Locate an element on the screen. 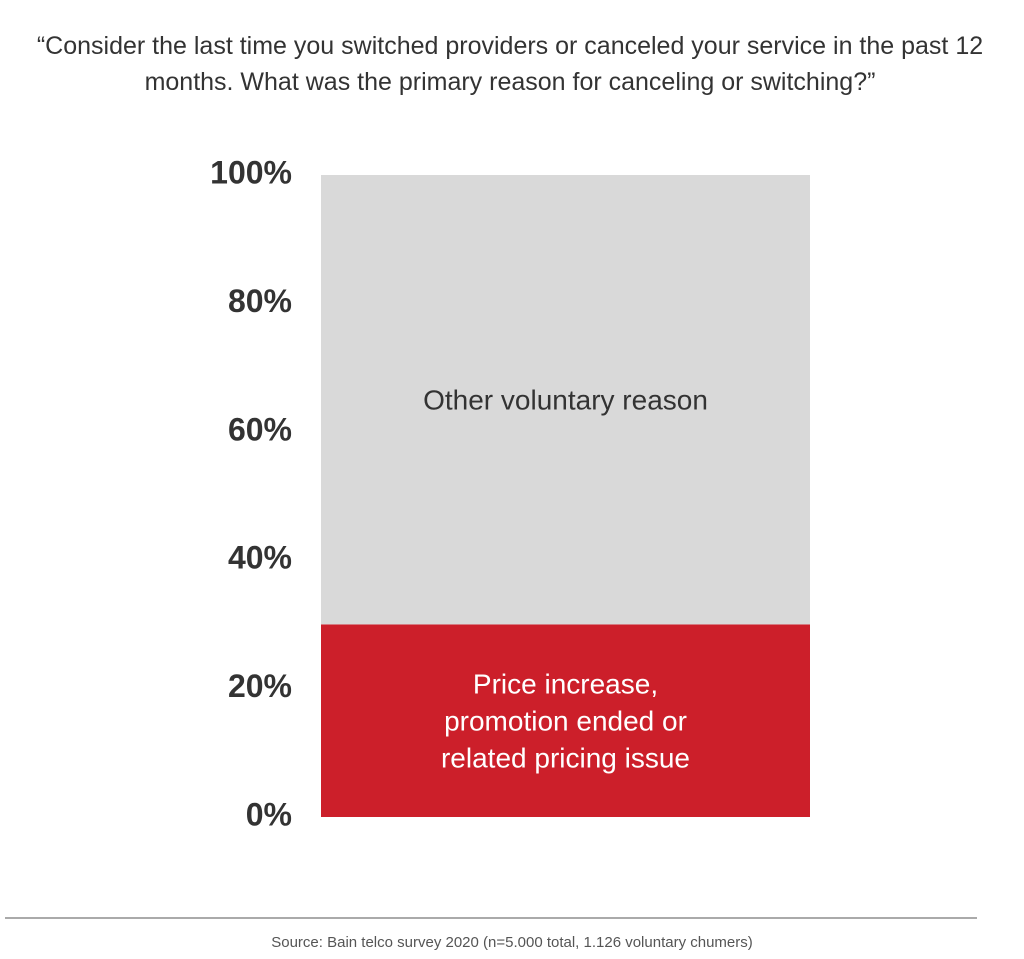 Image resolution: width=1024 pixels, height=959 pixels. bar-segment is located at coordinates (565, 720).